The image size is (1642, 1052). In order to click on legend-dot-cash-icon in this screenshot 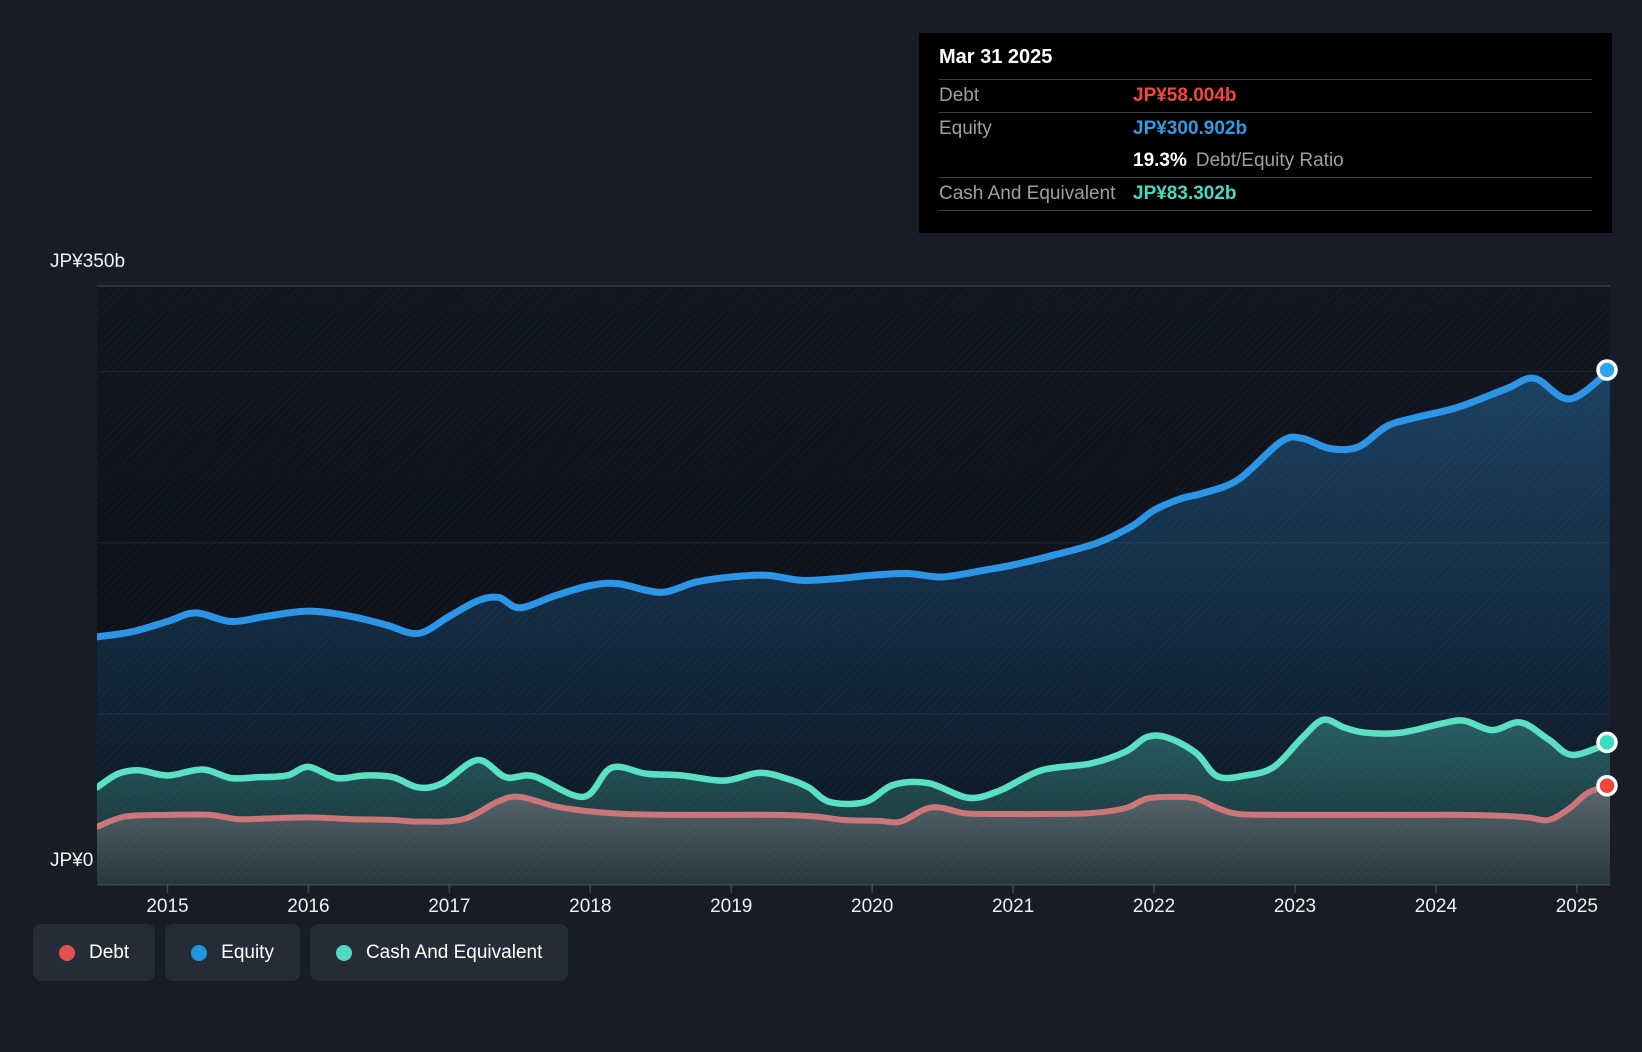, I will do `click(343, 952)`.